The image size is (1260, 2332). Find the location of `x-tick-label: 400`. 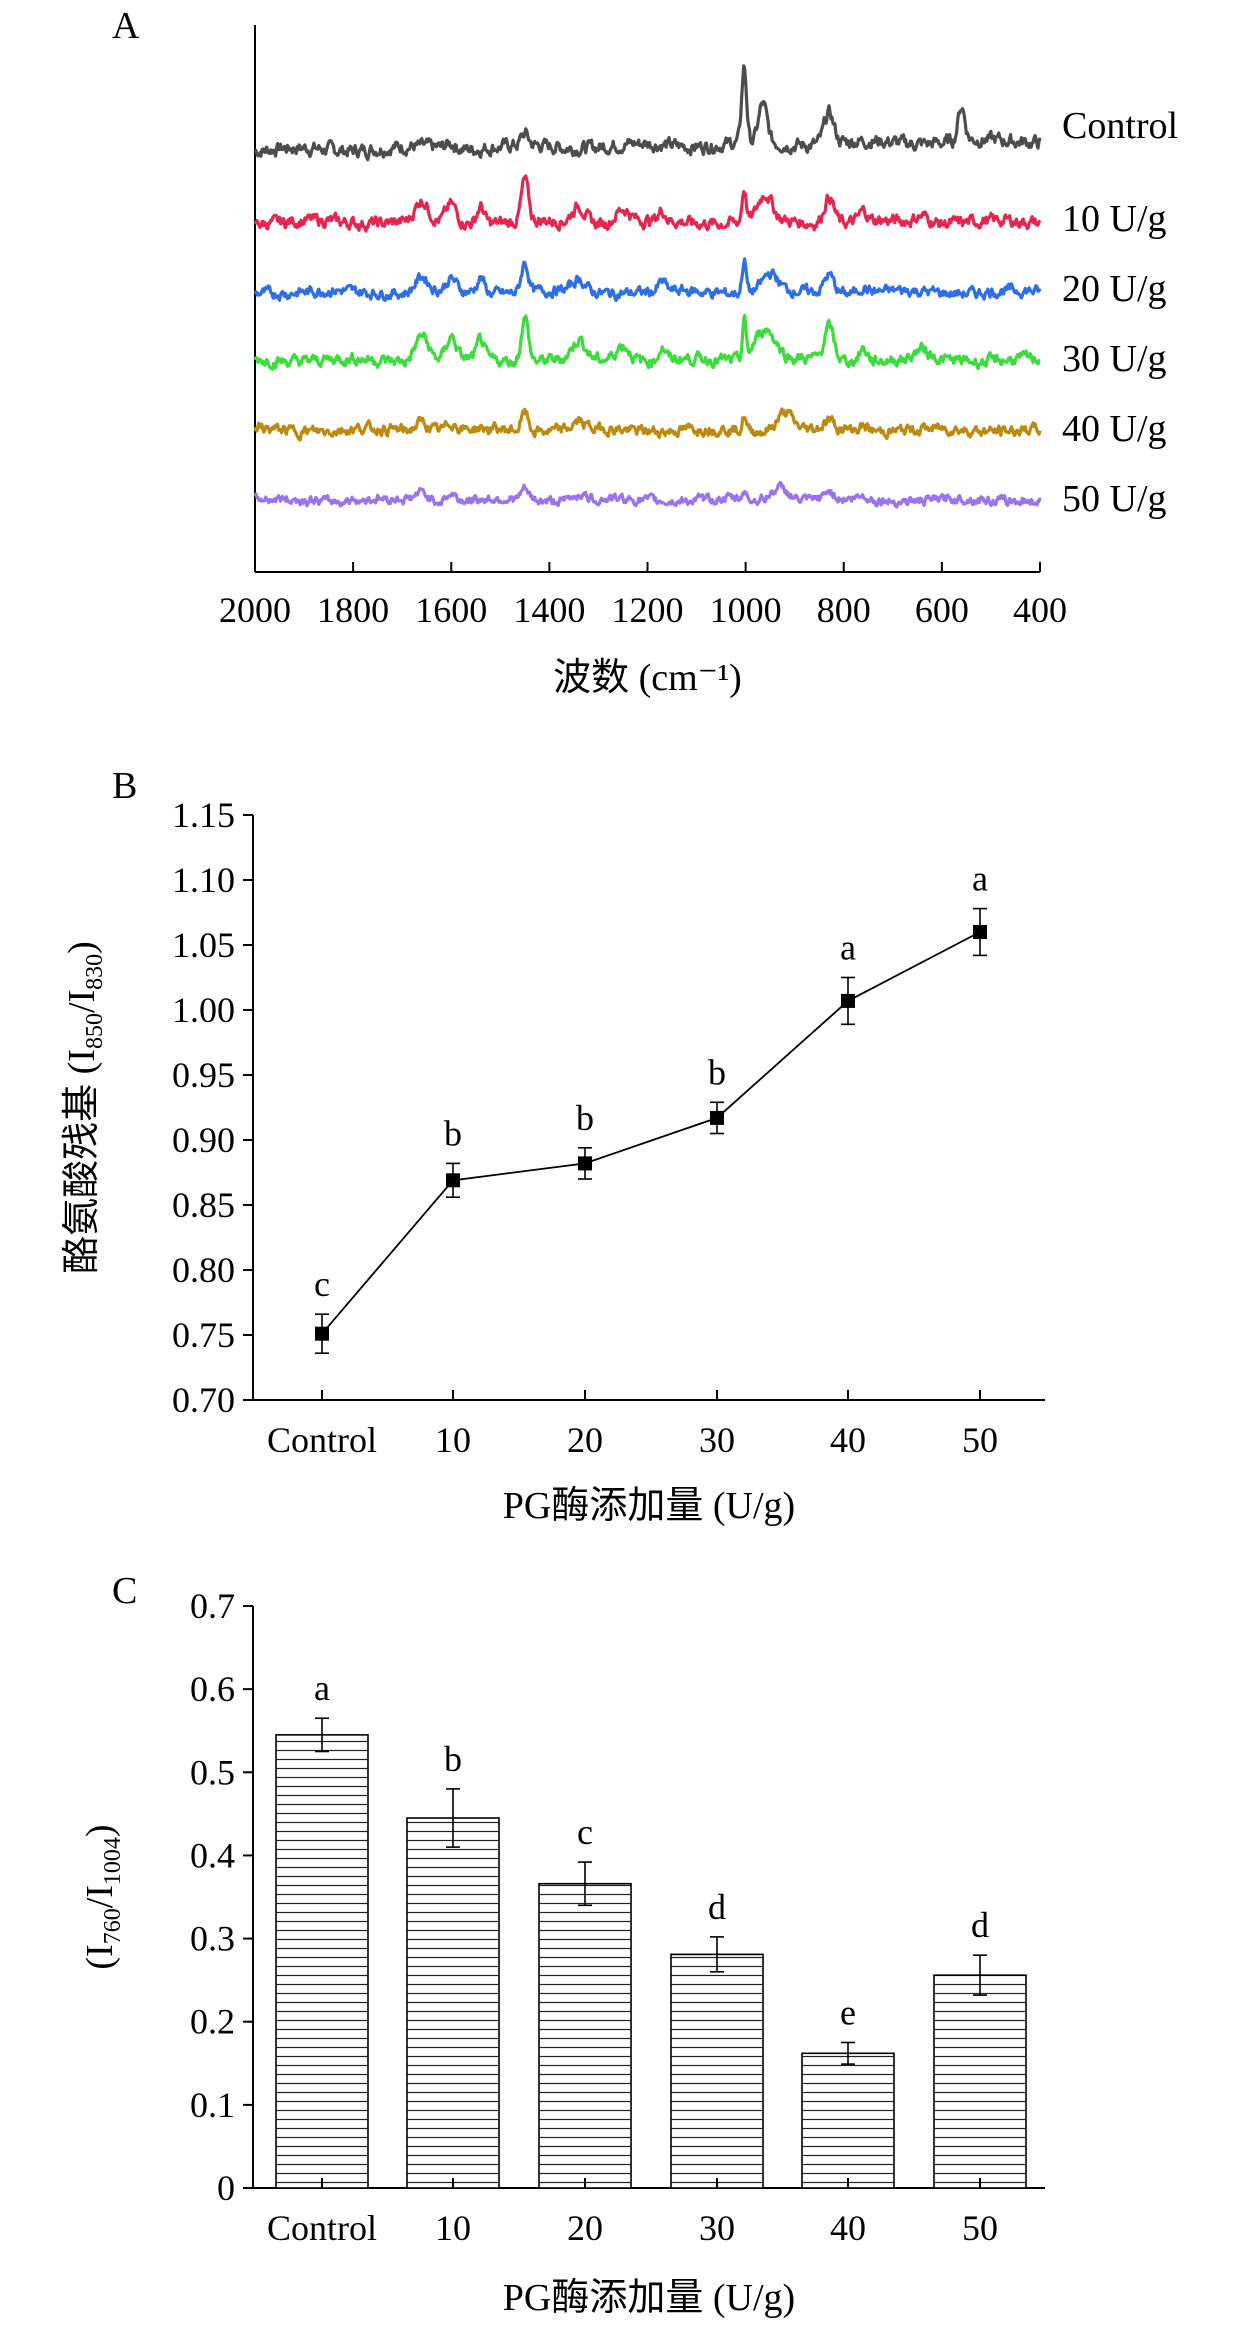

x-tick-label: 400 is located at coordinates (1040, 610).